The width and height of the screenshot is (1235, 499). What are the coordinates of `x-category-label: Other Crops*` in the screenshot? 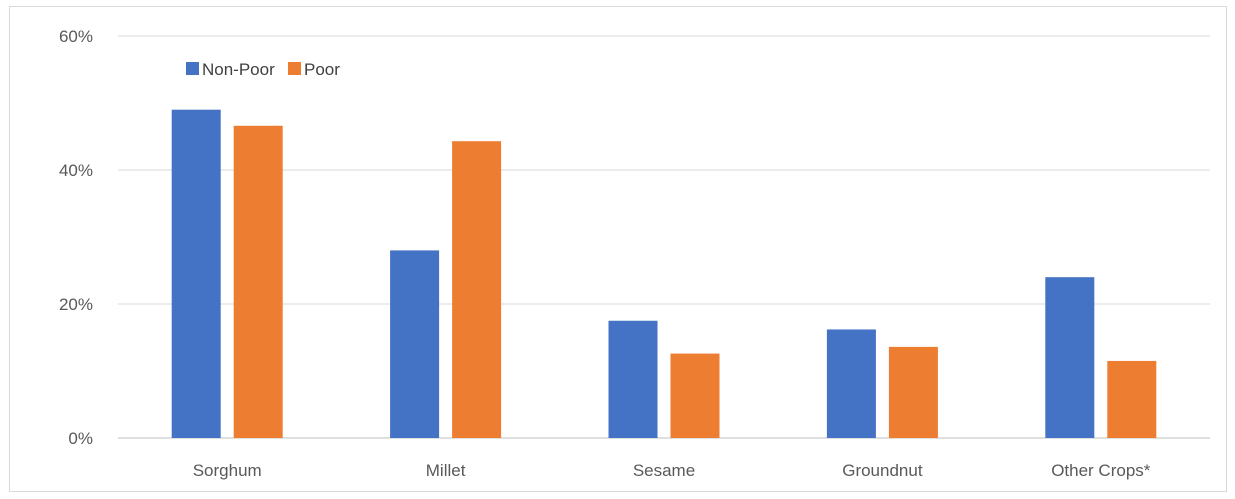 It's located at (1101, 470).